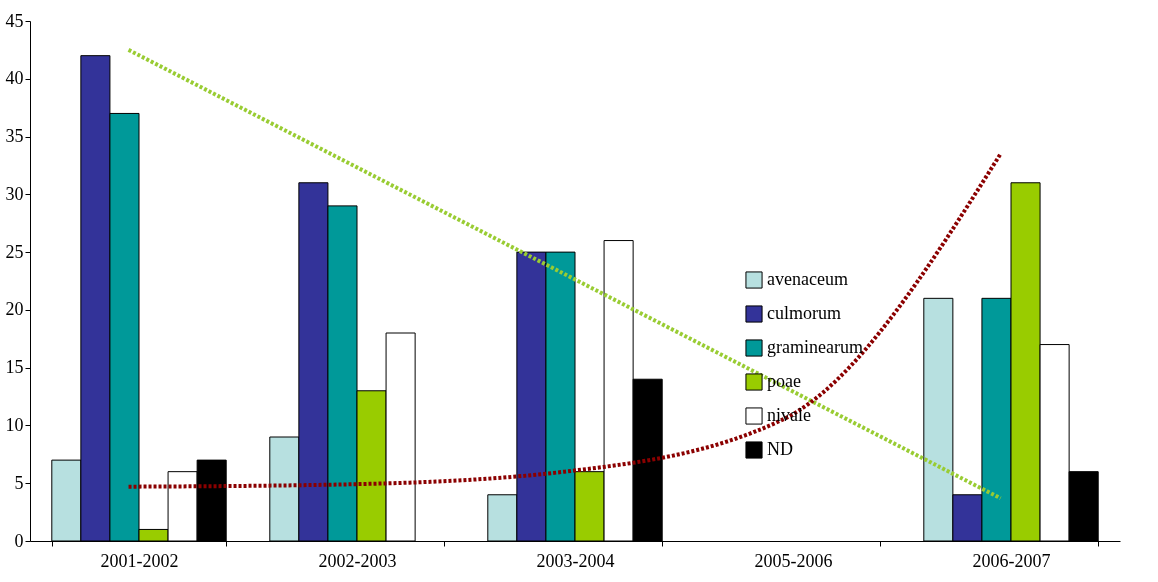 This screenshot has width=1158, height=582. I want to click on y-tick-label: 30, so click(14, 193).